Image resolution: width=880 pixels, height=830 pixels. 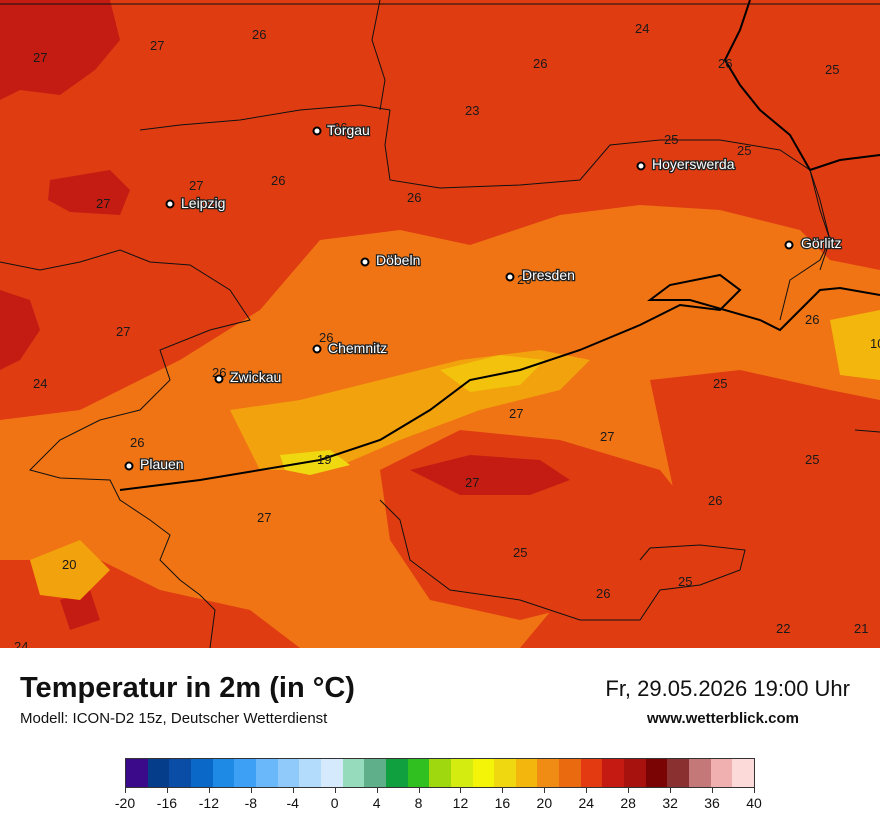 What do you see at coordinates (502, 803) in the screenshot?
I see `legend-tick-label: 16` at bounding box center [502, 803].